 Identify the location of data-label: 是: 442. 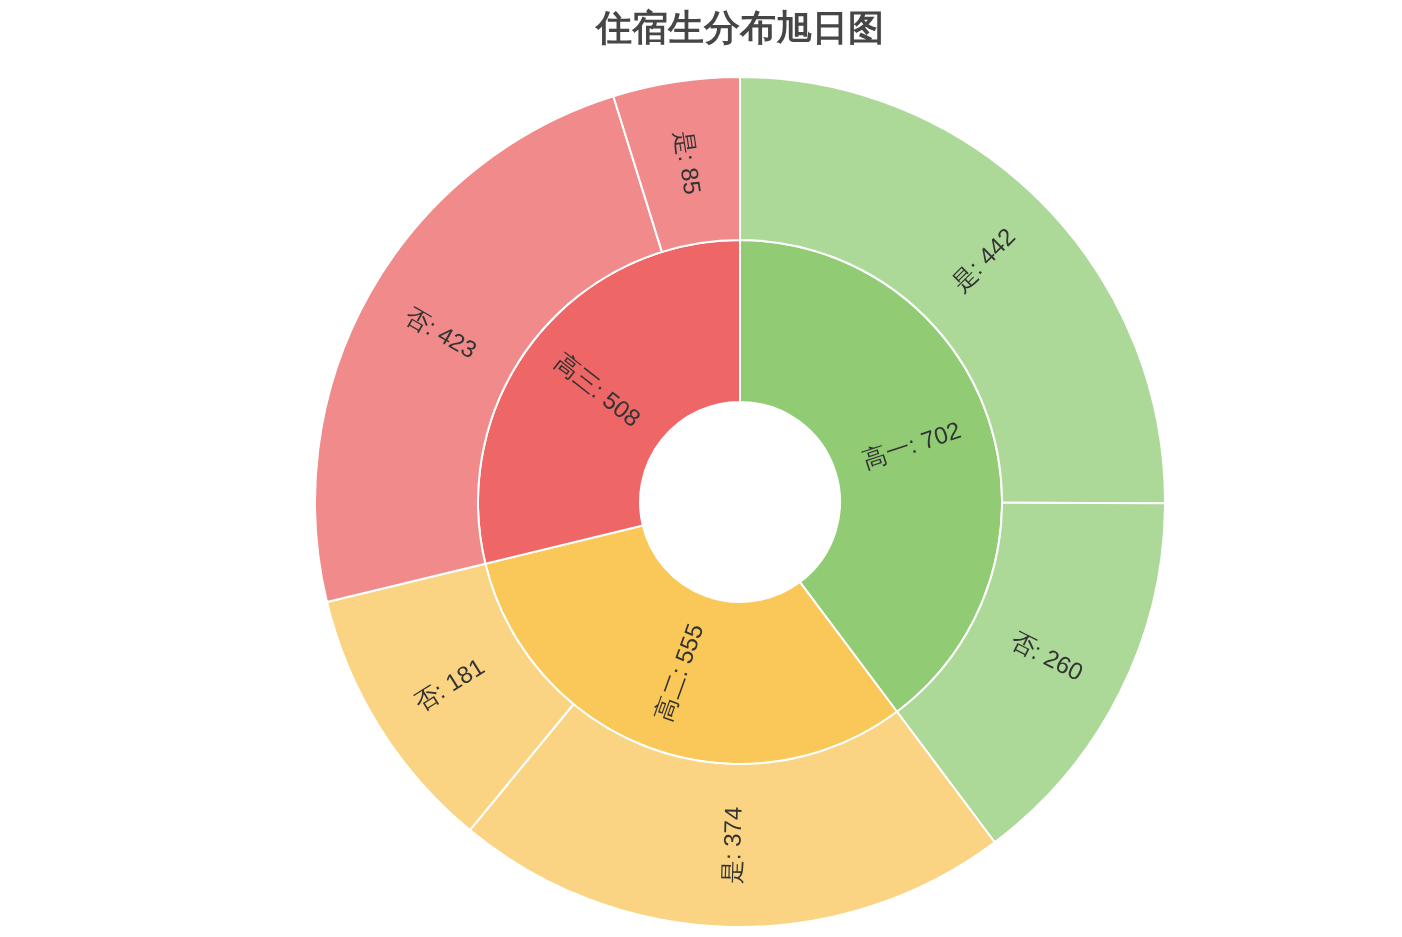
(983, 259).